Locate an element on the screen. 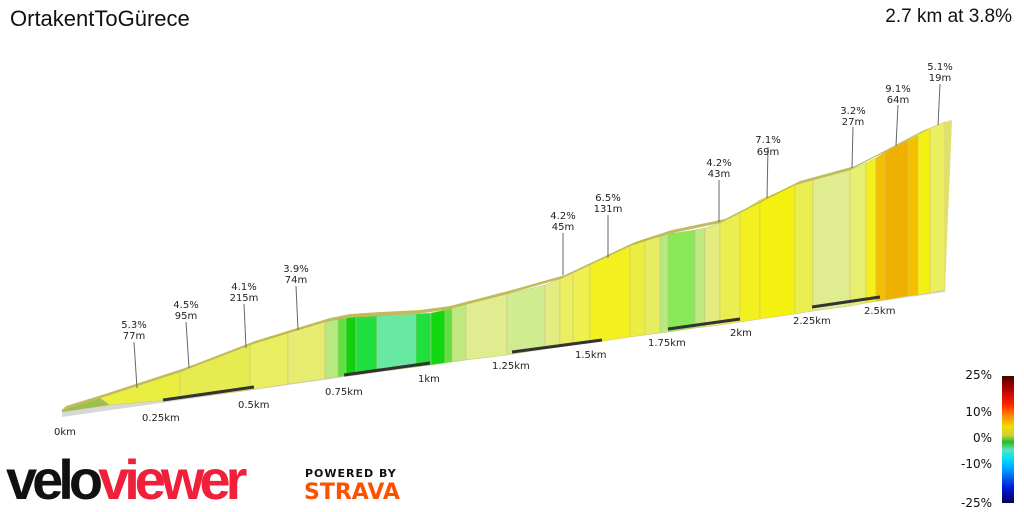 The width and height of the screenshot is (1024, 512). profile-end-face is located at coordinates (948, 205).